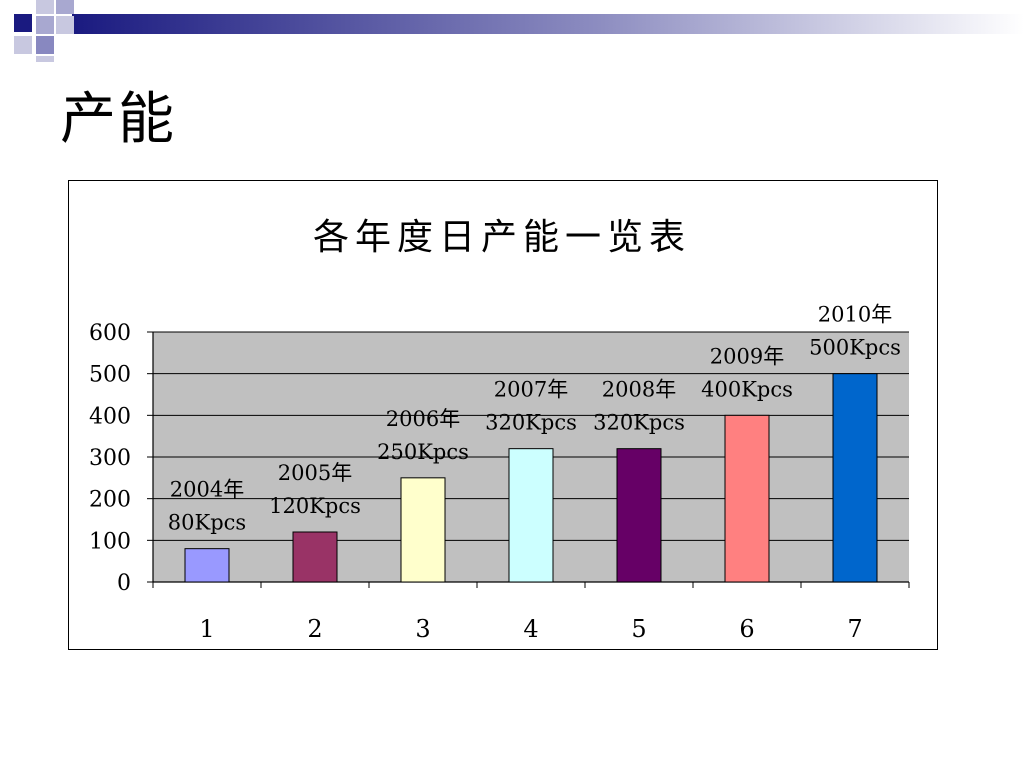  Describe the element at coordinates (519, 31) in the screenshot. I see `header-decoration` at that location.